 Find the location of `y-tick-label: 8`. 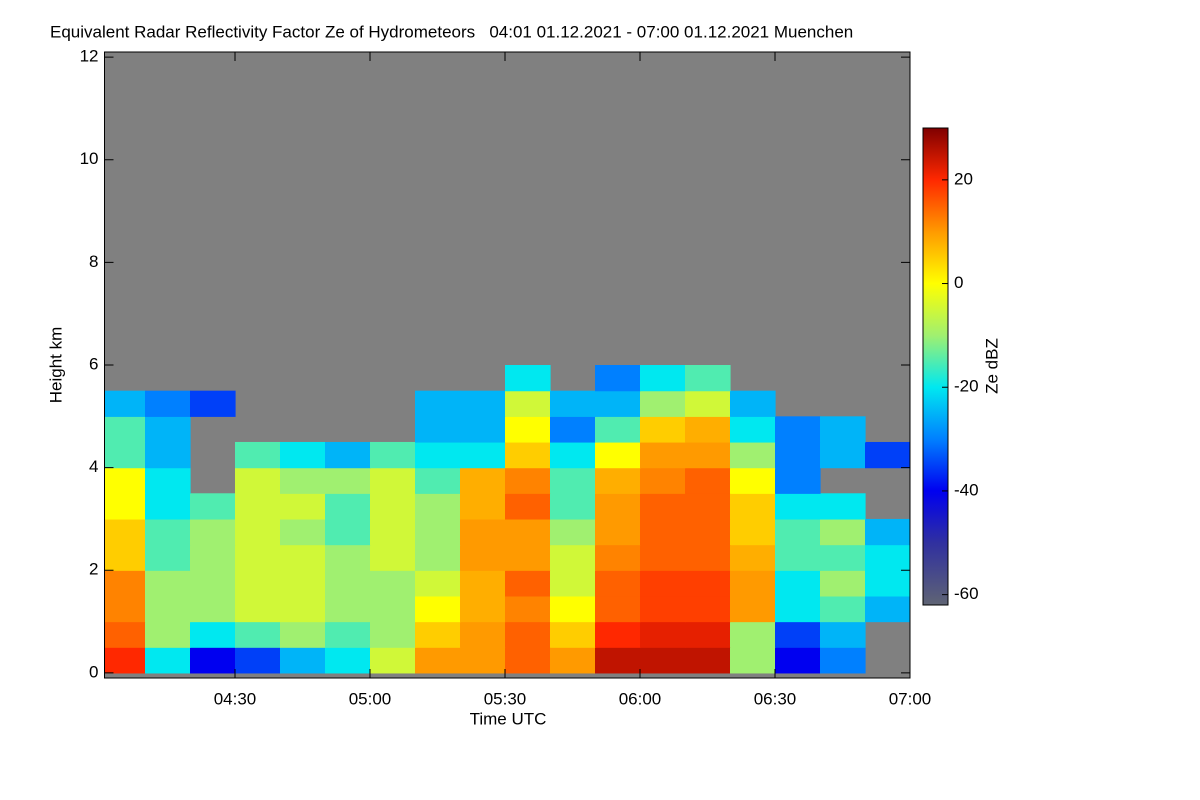

y-tick-label: 8 is located at coordinates (93, 261).